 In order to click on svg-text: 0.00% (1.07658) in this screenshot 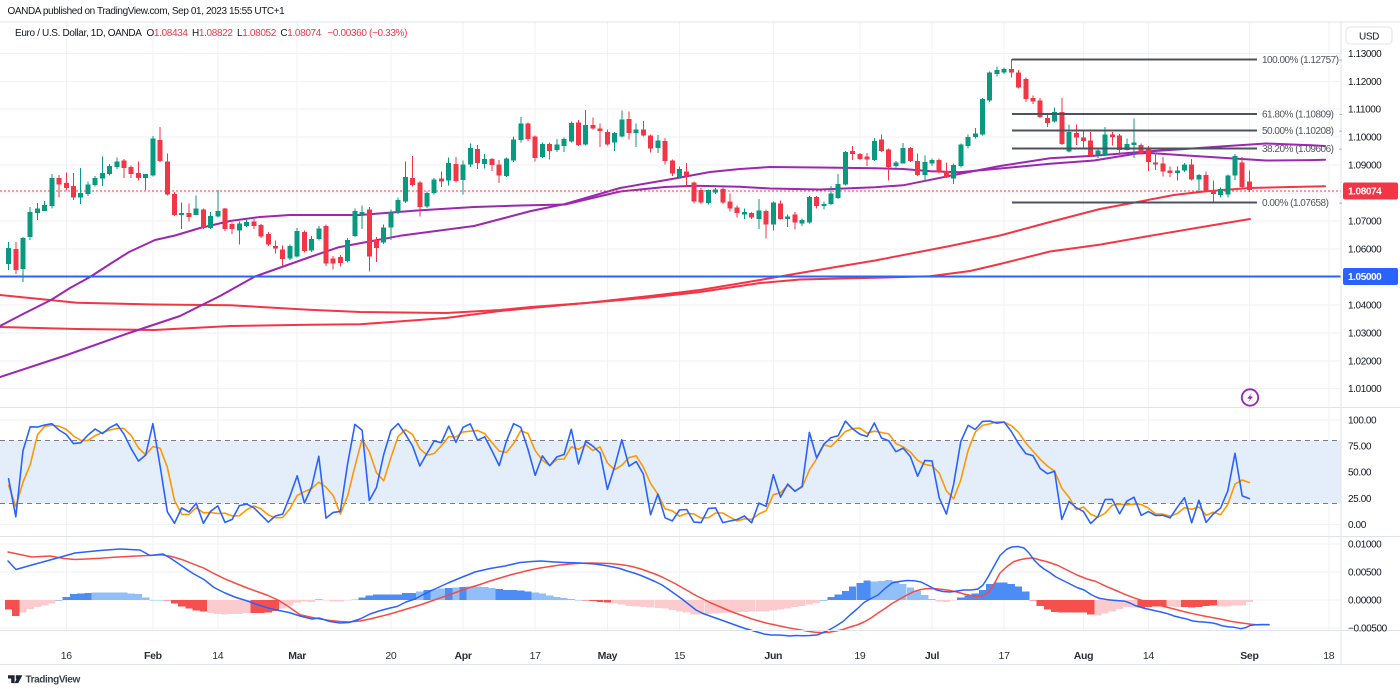, I will do `click(1295, 203)`.